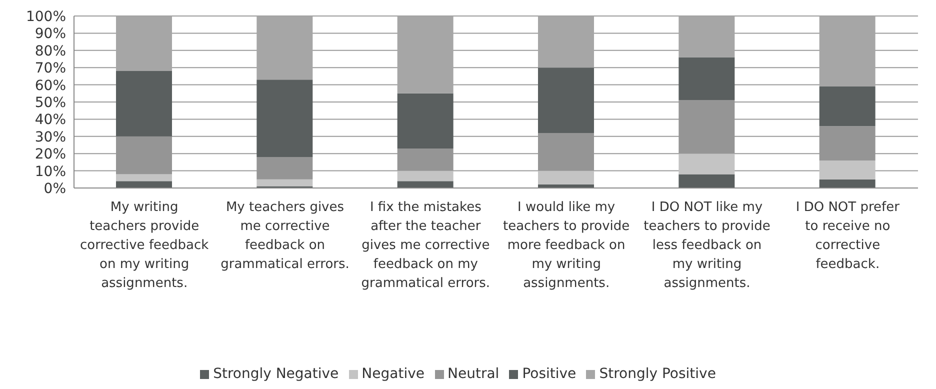 The height and width of the screenshot is (389, 936). Describe the element at coordinates (393, 374) in the screenshot. I see `legend-label: Negative` at that location.